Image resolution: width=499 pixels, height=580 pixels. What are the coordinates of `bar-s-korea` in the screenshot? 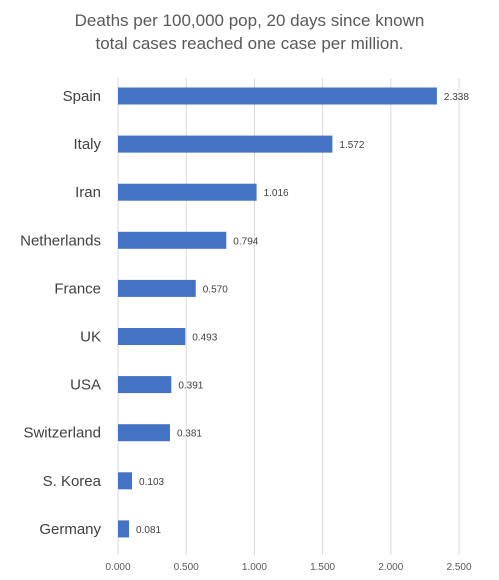 It's located at (125, 481).